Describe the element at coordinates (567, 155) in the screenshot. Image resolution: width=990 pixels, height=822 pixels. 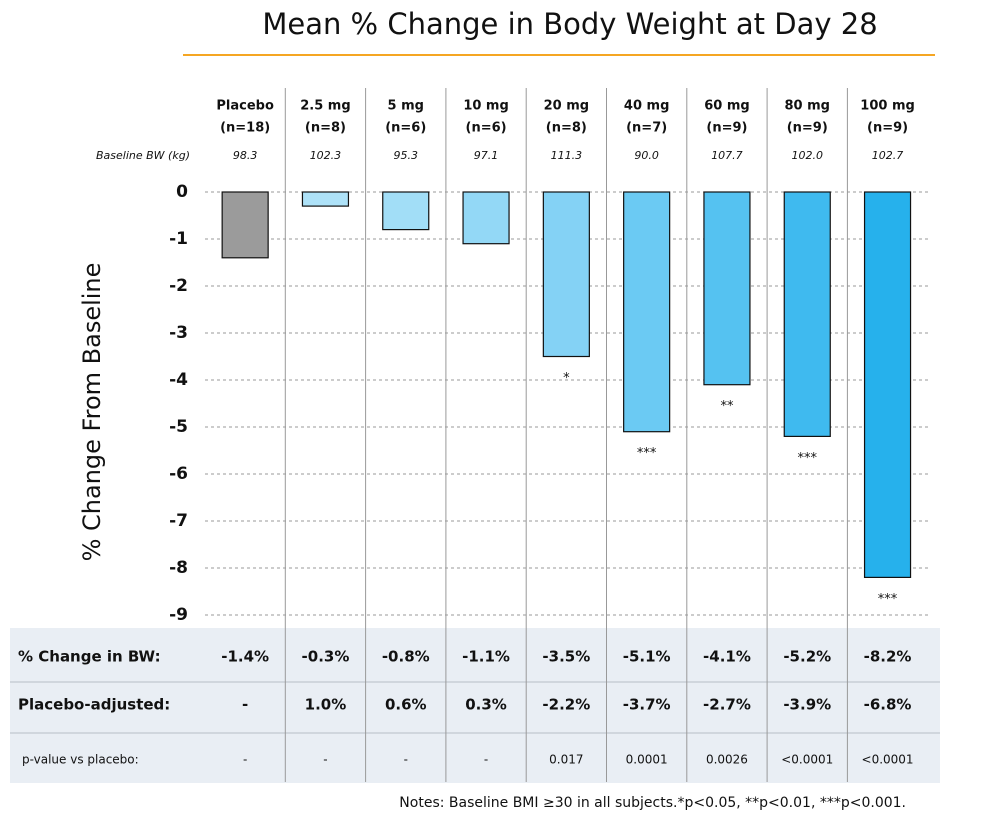
I see `baseline-value: 111.3` at that location.